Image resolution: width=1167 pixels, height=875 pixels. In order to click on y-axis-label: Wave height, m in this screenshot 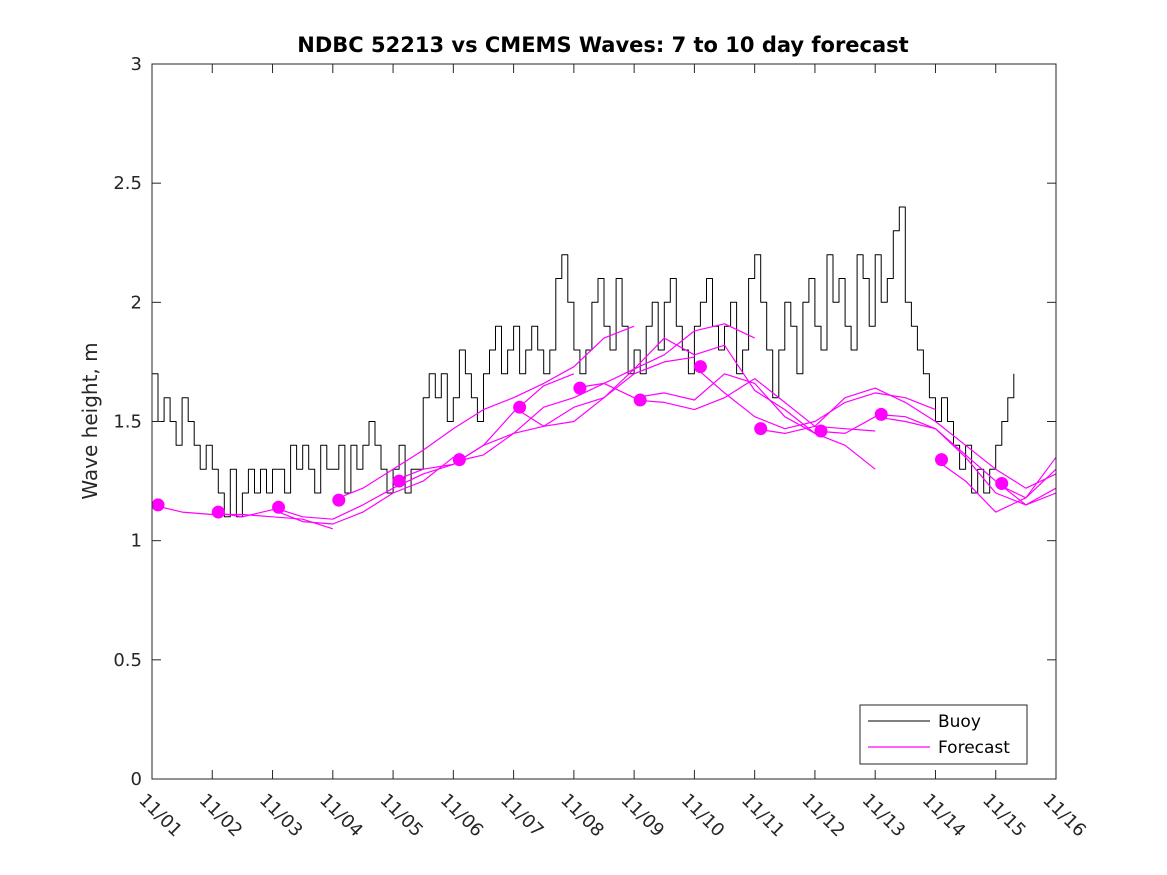, I will do `click(90, 420)`.